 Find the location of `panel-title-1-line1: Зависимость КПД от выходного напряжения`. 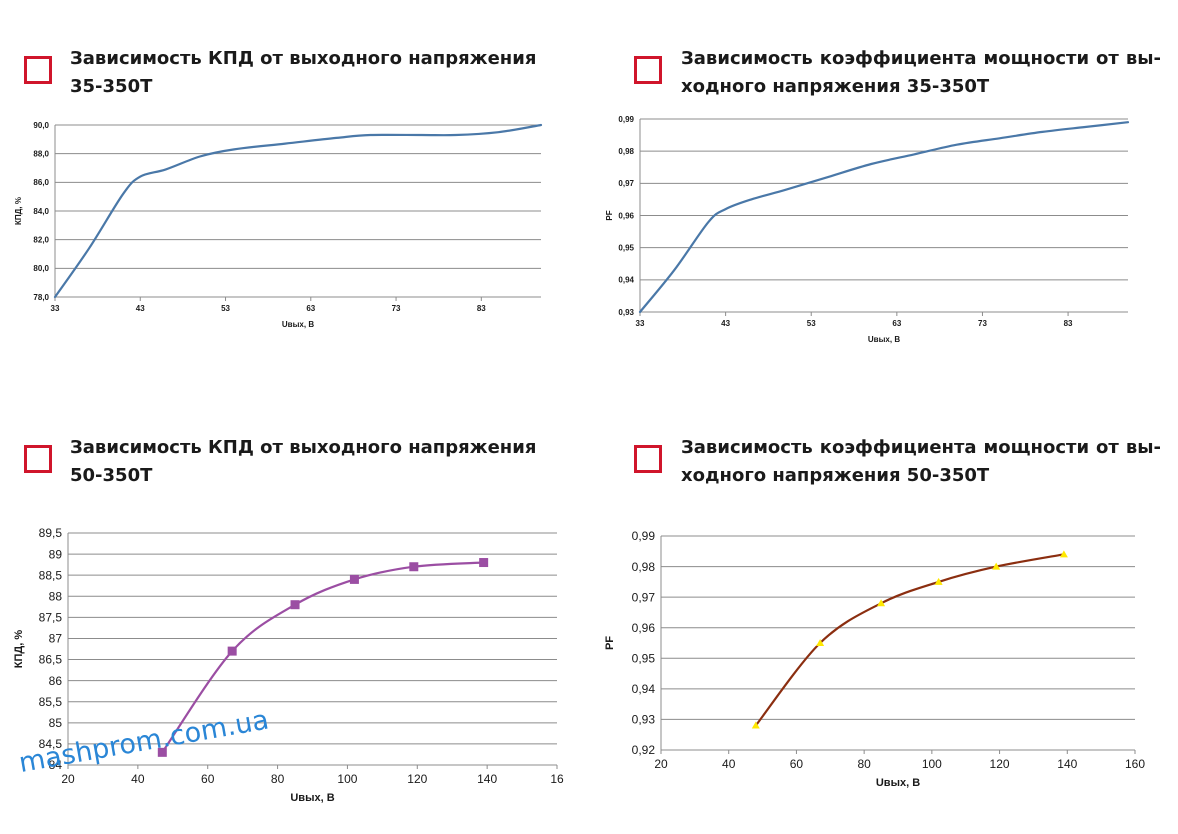

panel-title-1-line1: Зависимость КПД от выходного напряжения is located at coordinates (303, 58).